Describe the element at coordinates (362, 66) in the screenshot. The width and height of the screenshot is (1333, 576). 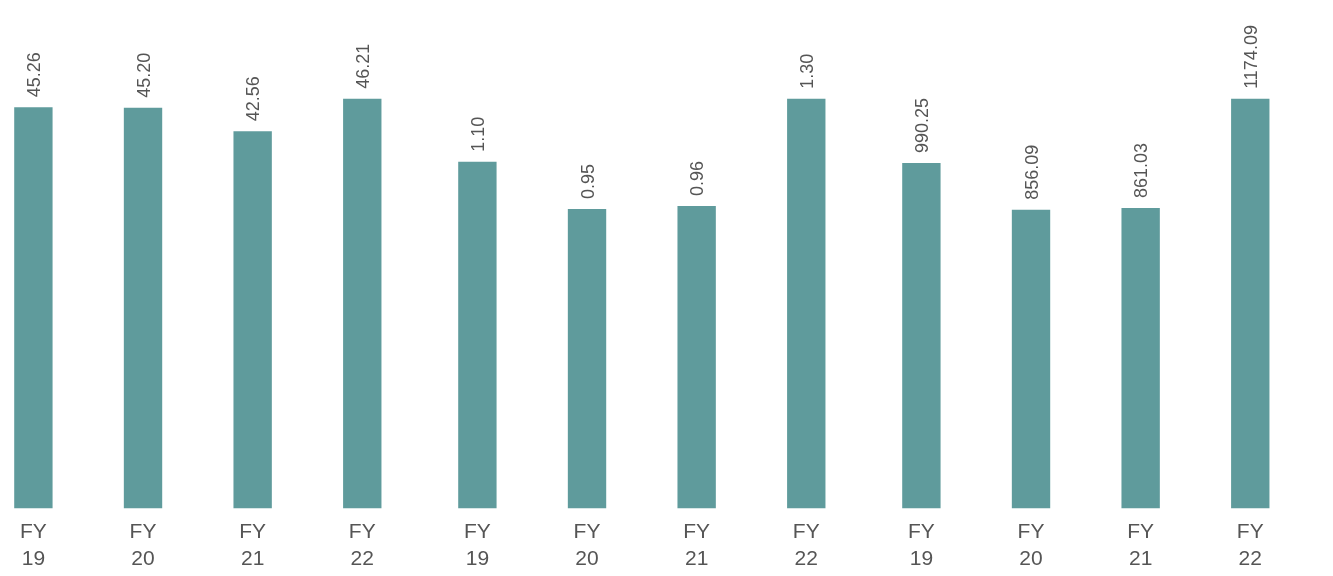
I see `data-label: 46.21` at that location.